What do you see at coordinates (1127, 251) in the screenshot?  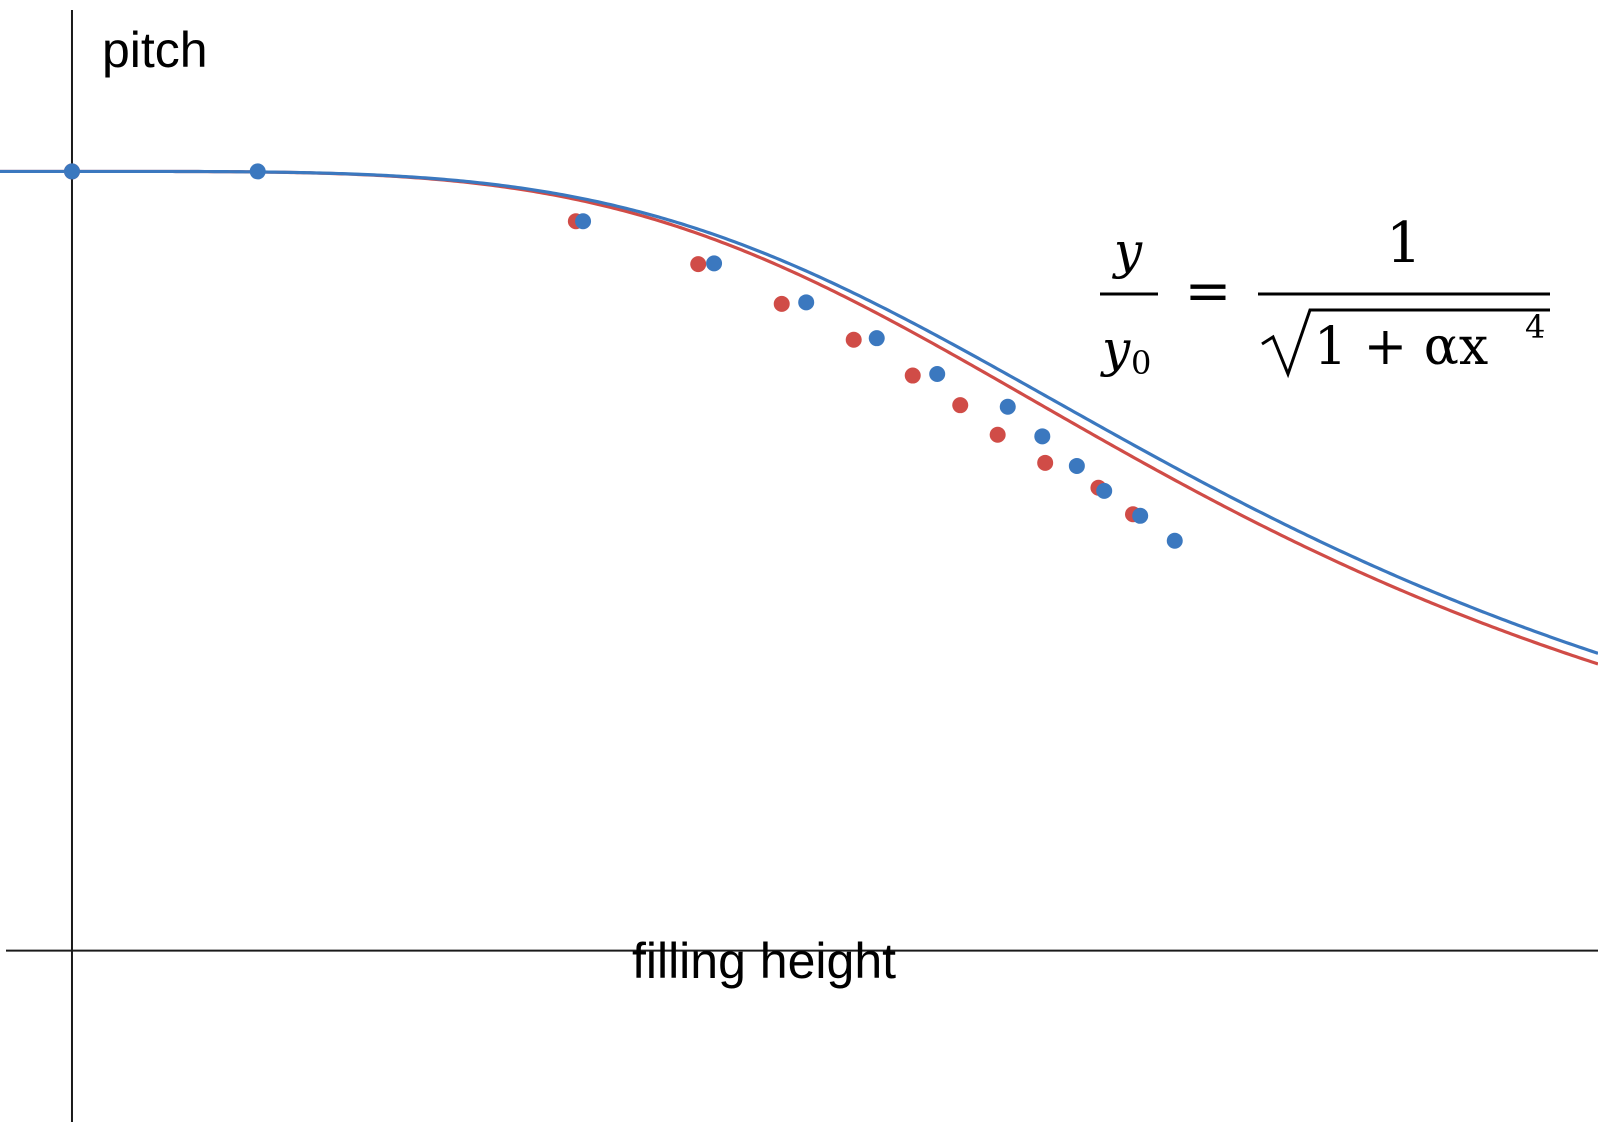 I see `formula-lhs-numerator: y` at bounding box center [1127, 251].